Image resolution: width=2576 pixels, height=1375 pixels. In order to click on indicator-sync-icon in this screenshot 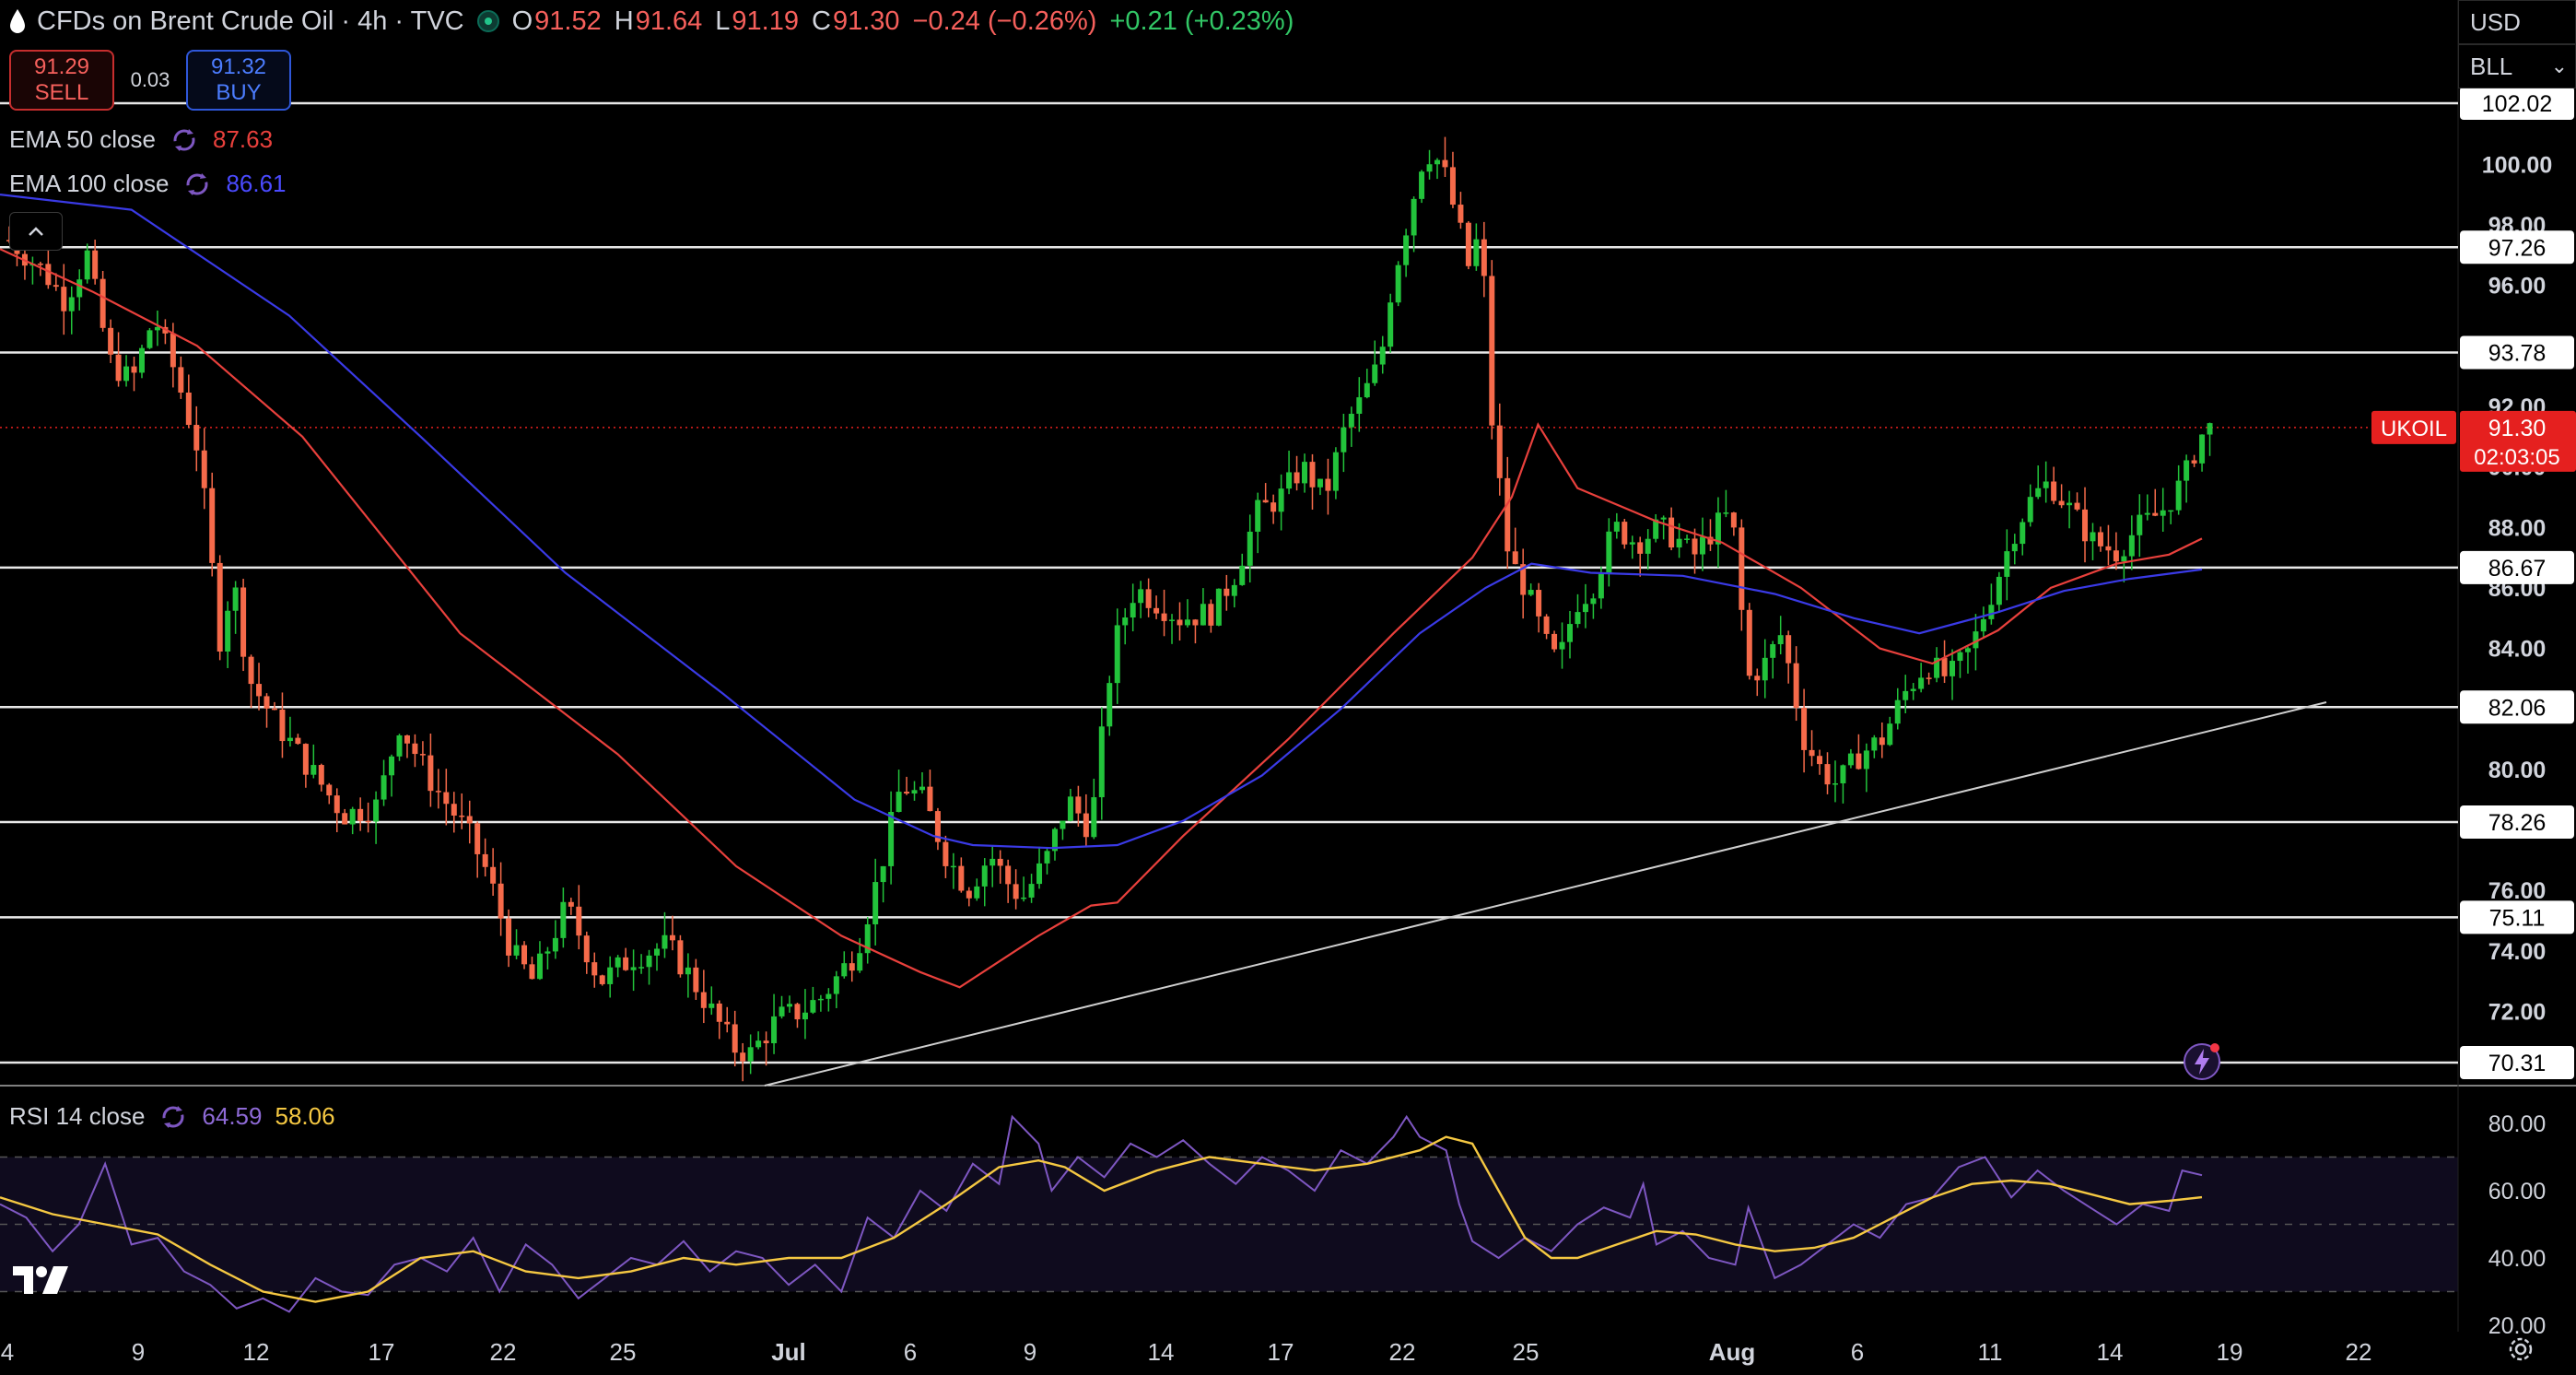, I will do `click(173, 1116)`.